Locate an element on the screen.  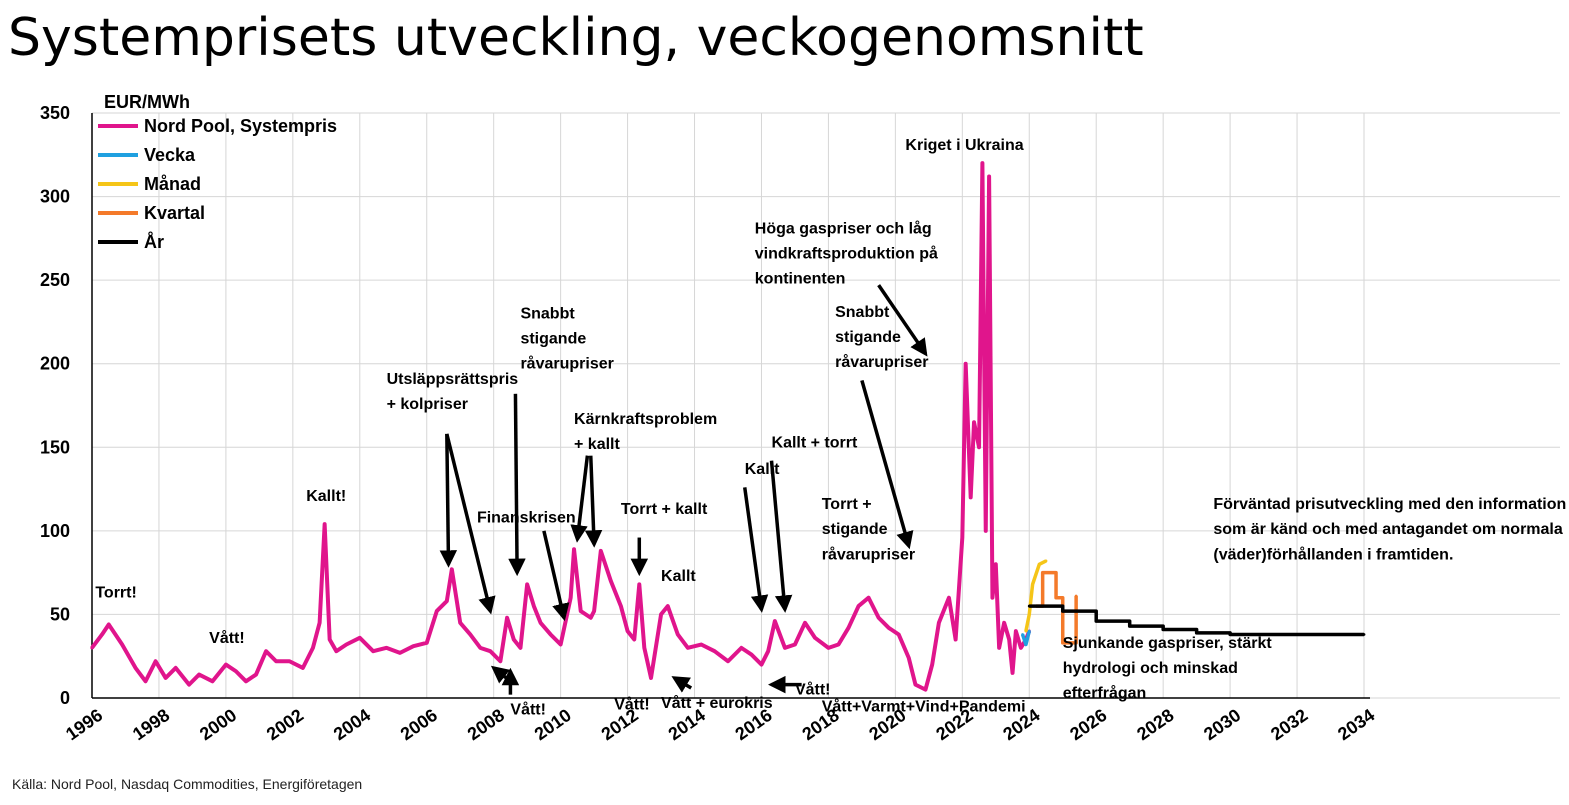
x-tick-label: 2008 is located at coordinates (486, 724).